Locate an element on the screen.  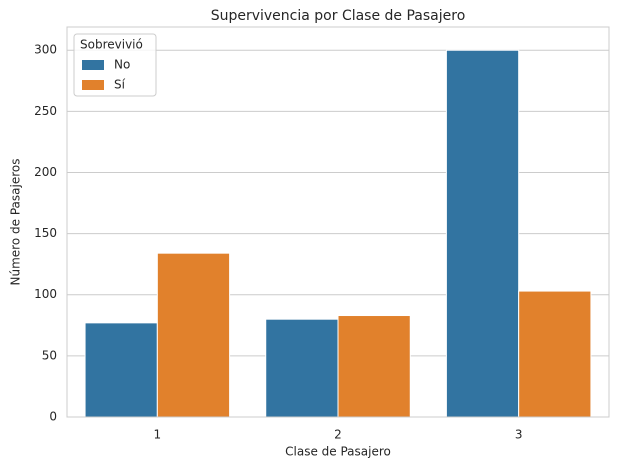
y-tick-label: 150 is located at coordinates (45, 233).